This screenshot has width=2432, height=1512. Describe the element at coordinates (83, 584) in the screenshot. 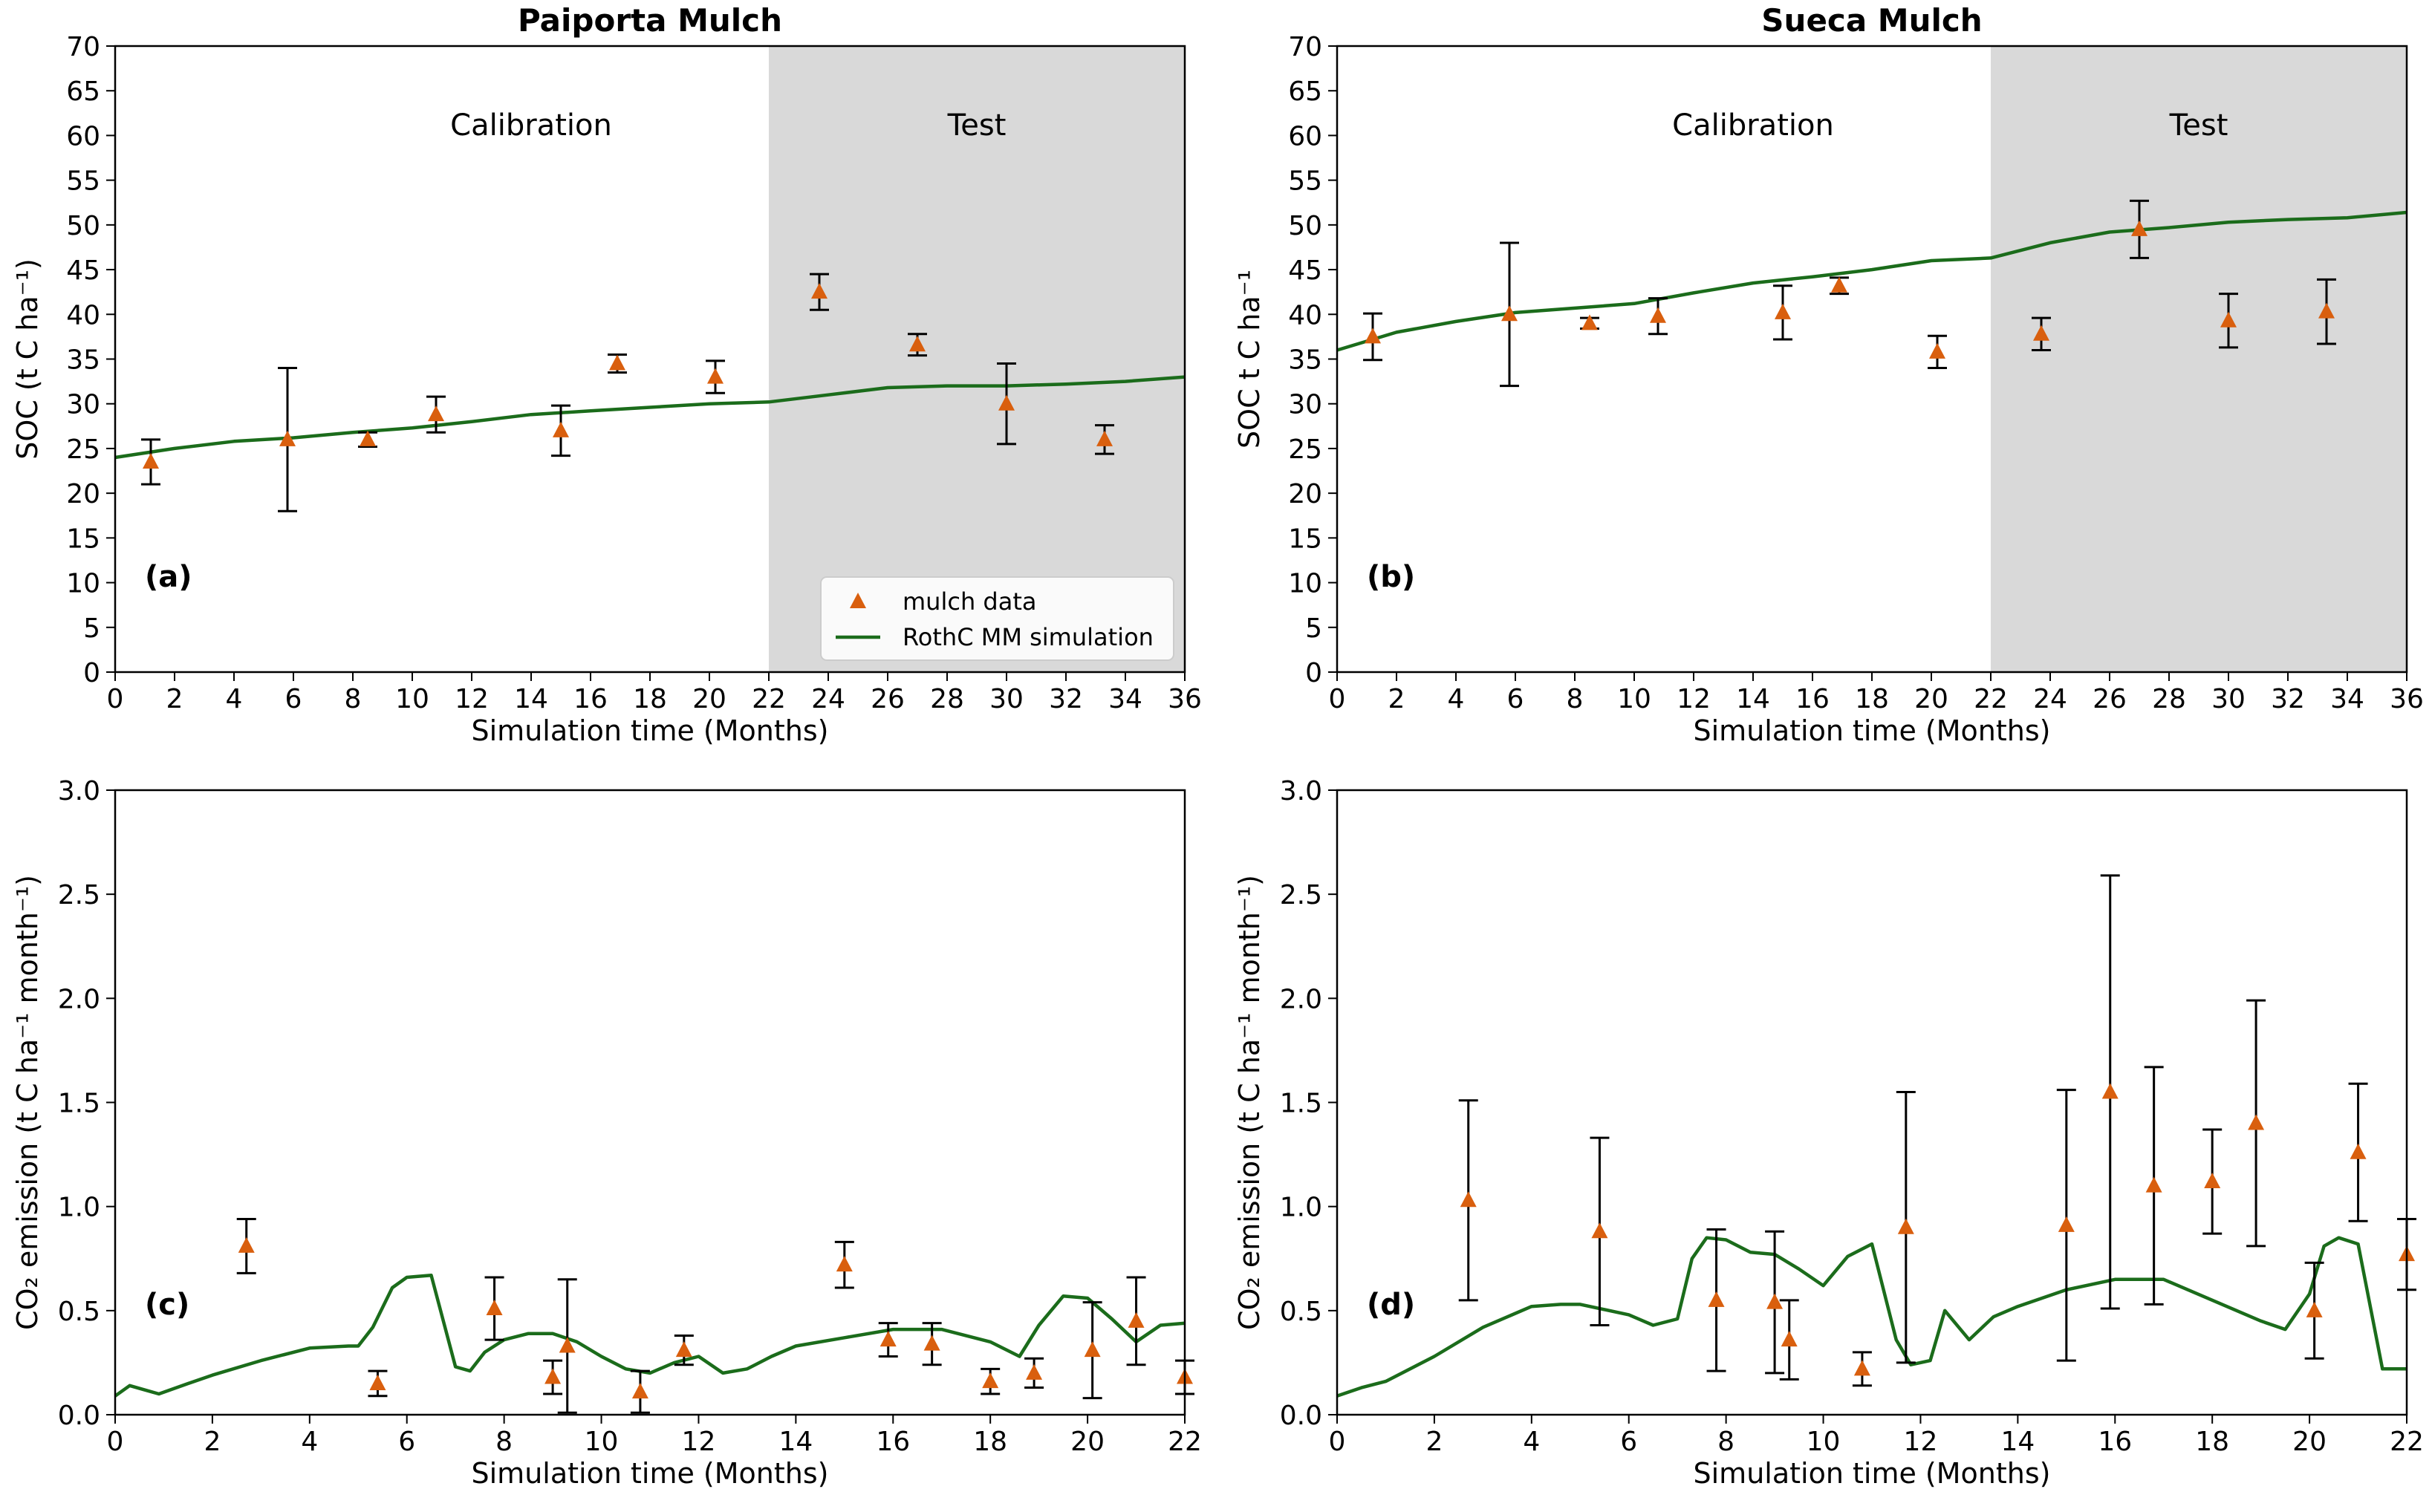

I see `y-tick-label: 10` at that location.